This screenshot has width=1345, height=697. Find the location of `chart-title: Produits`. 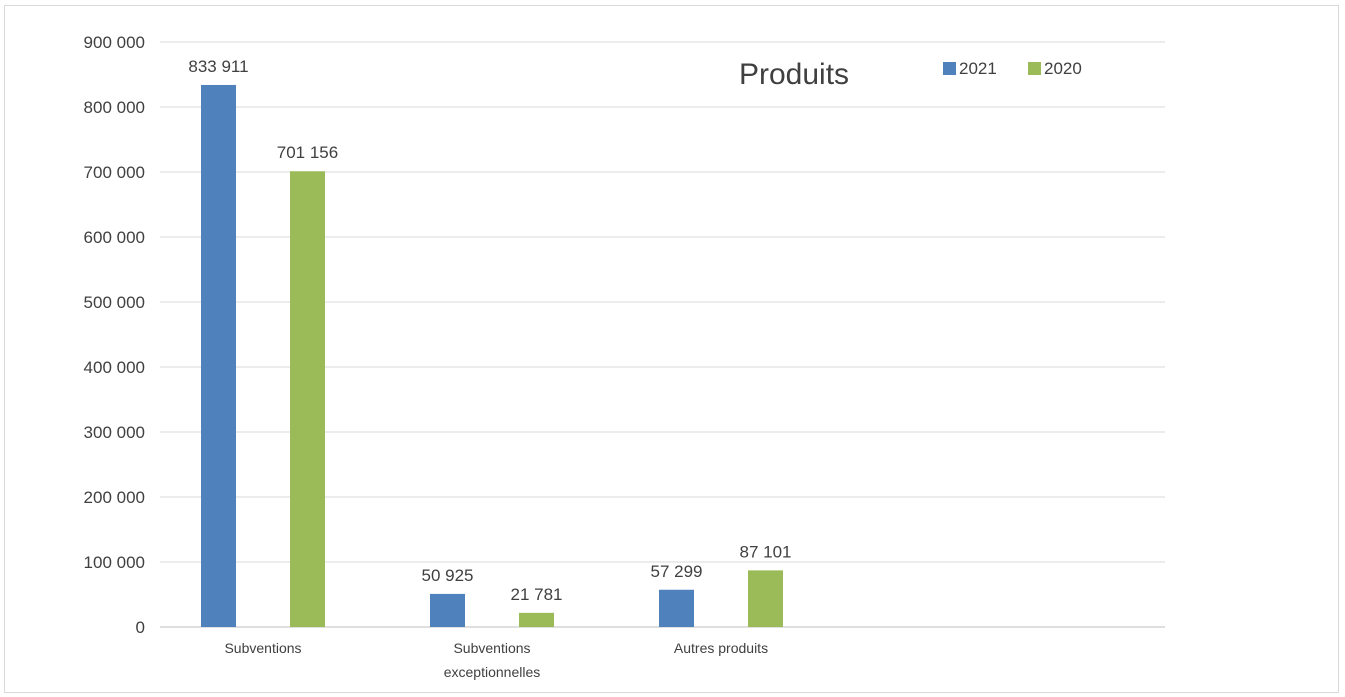

chart-title: Produits is located at coordinates (794, 74).